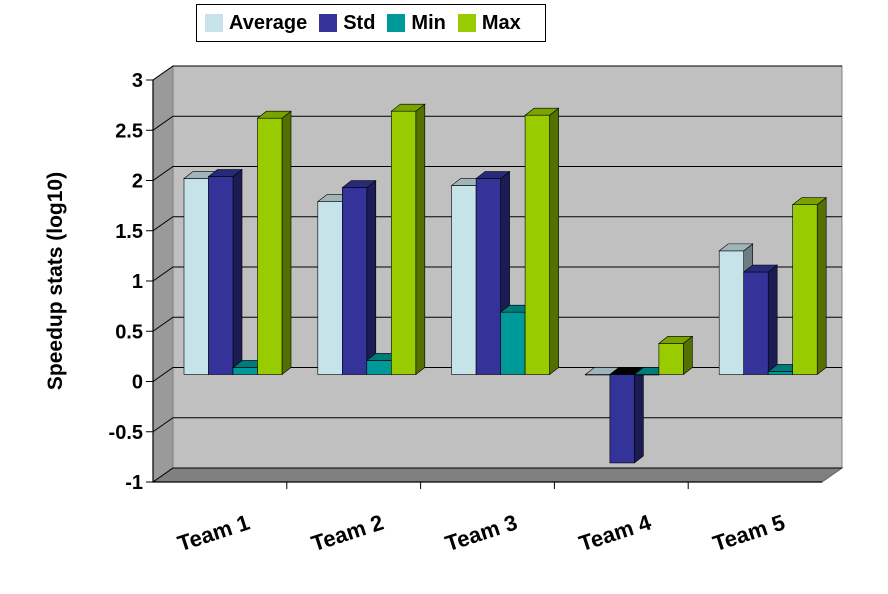 Image resolution: width=888 pixels, height=594 pixels. What do you see at coordinates (129, 131) in the screenshot?
I see `y-tick-label: 2.5` at bounding box center [129, 131].